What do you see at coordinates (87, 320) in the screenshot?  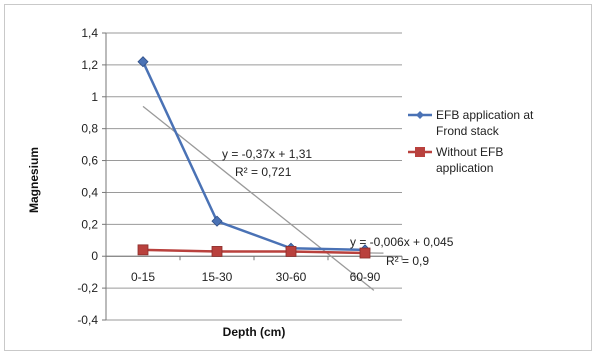 I see `y-tick-label: -0,4` at bounding box center [87, 320].